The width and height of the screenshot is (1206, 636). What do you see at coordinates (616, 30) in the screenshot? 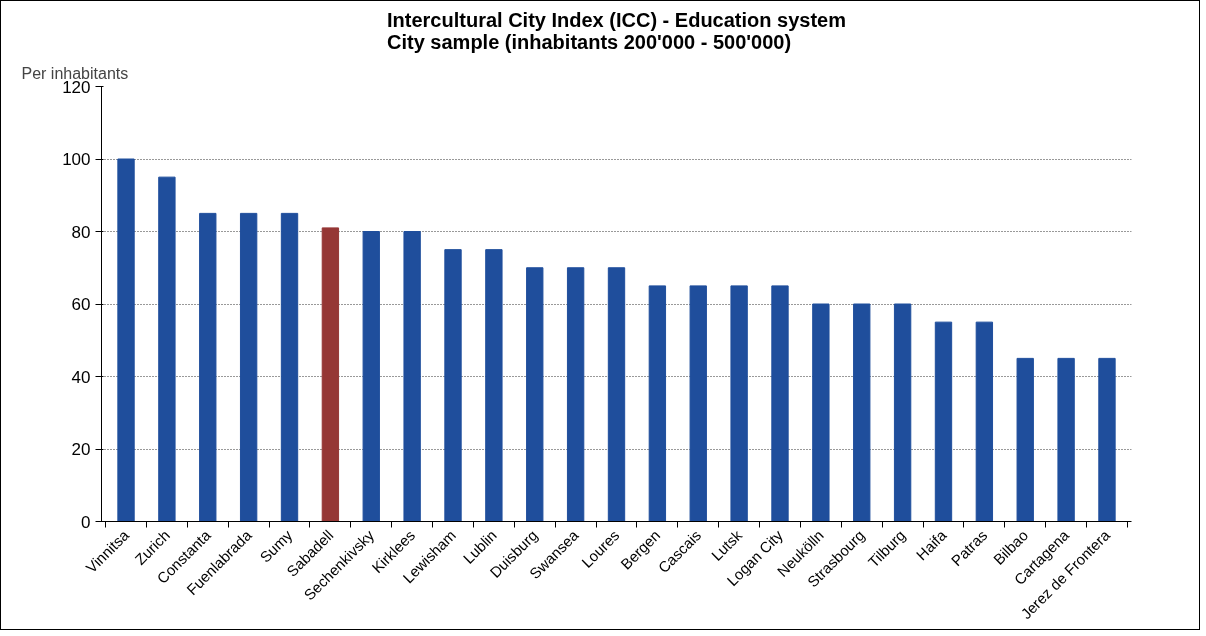
I see `chart-title: Intercultural City Index (ICC) - Education system City sample (inhabitants 200'000 - 500'000)` at bounding box center [616, 30].